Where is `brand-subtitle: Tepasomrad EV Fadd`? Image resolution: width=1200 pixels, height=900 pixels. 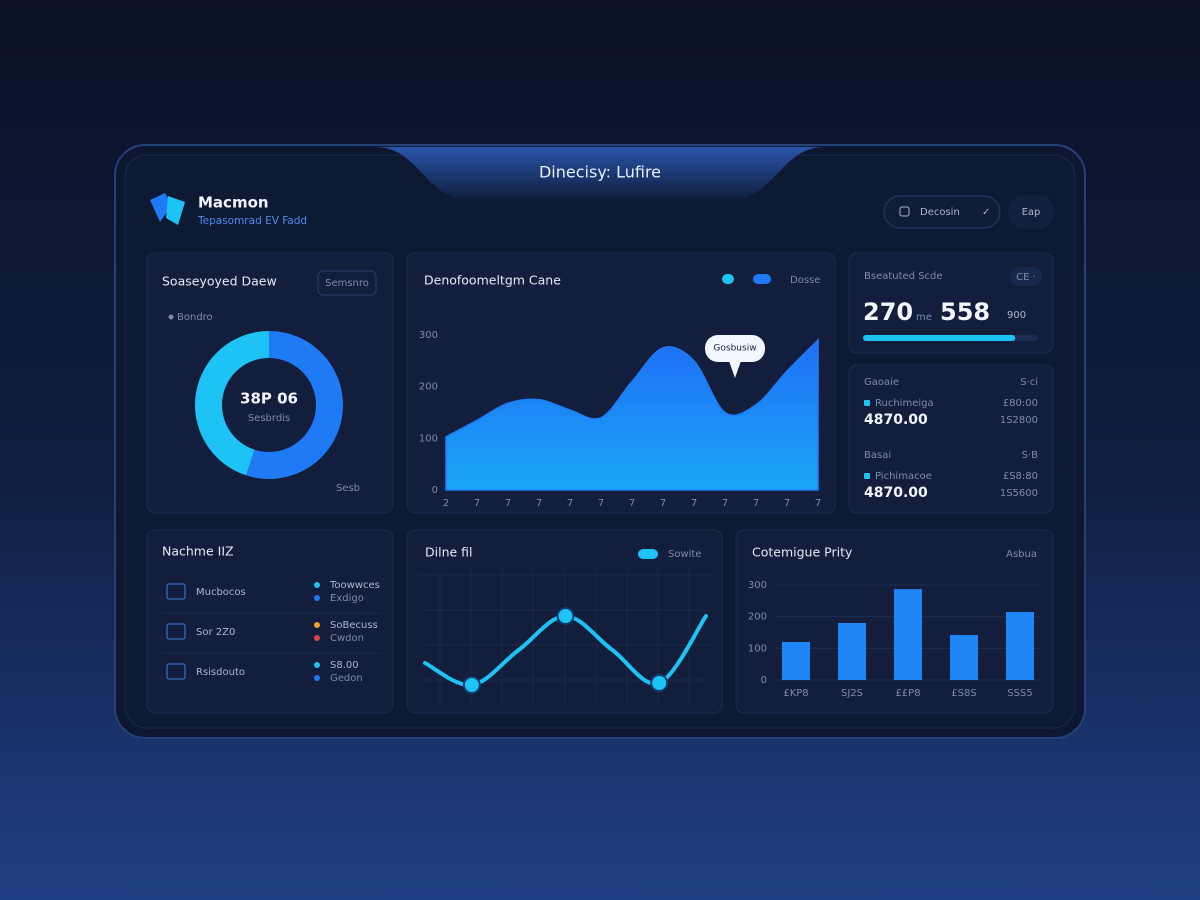
brand-subtitle: Tepasomrad EV Fadd is located at coordinates (252, 221).